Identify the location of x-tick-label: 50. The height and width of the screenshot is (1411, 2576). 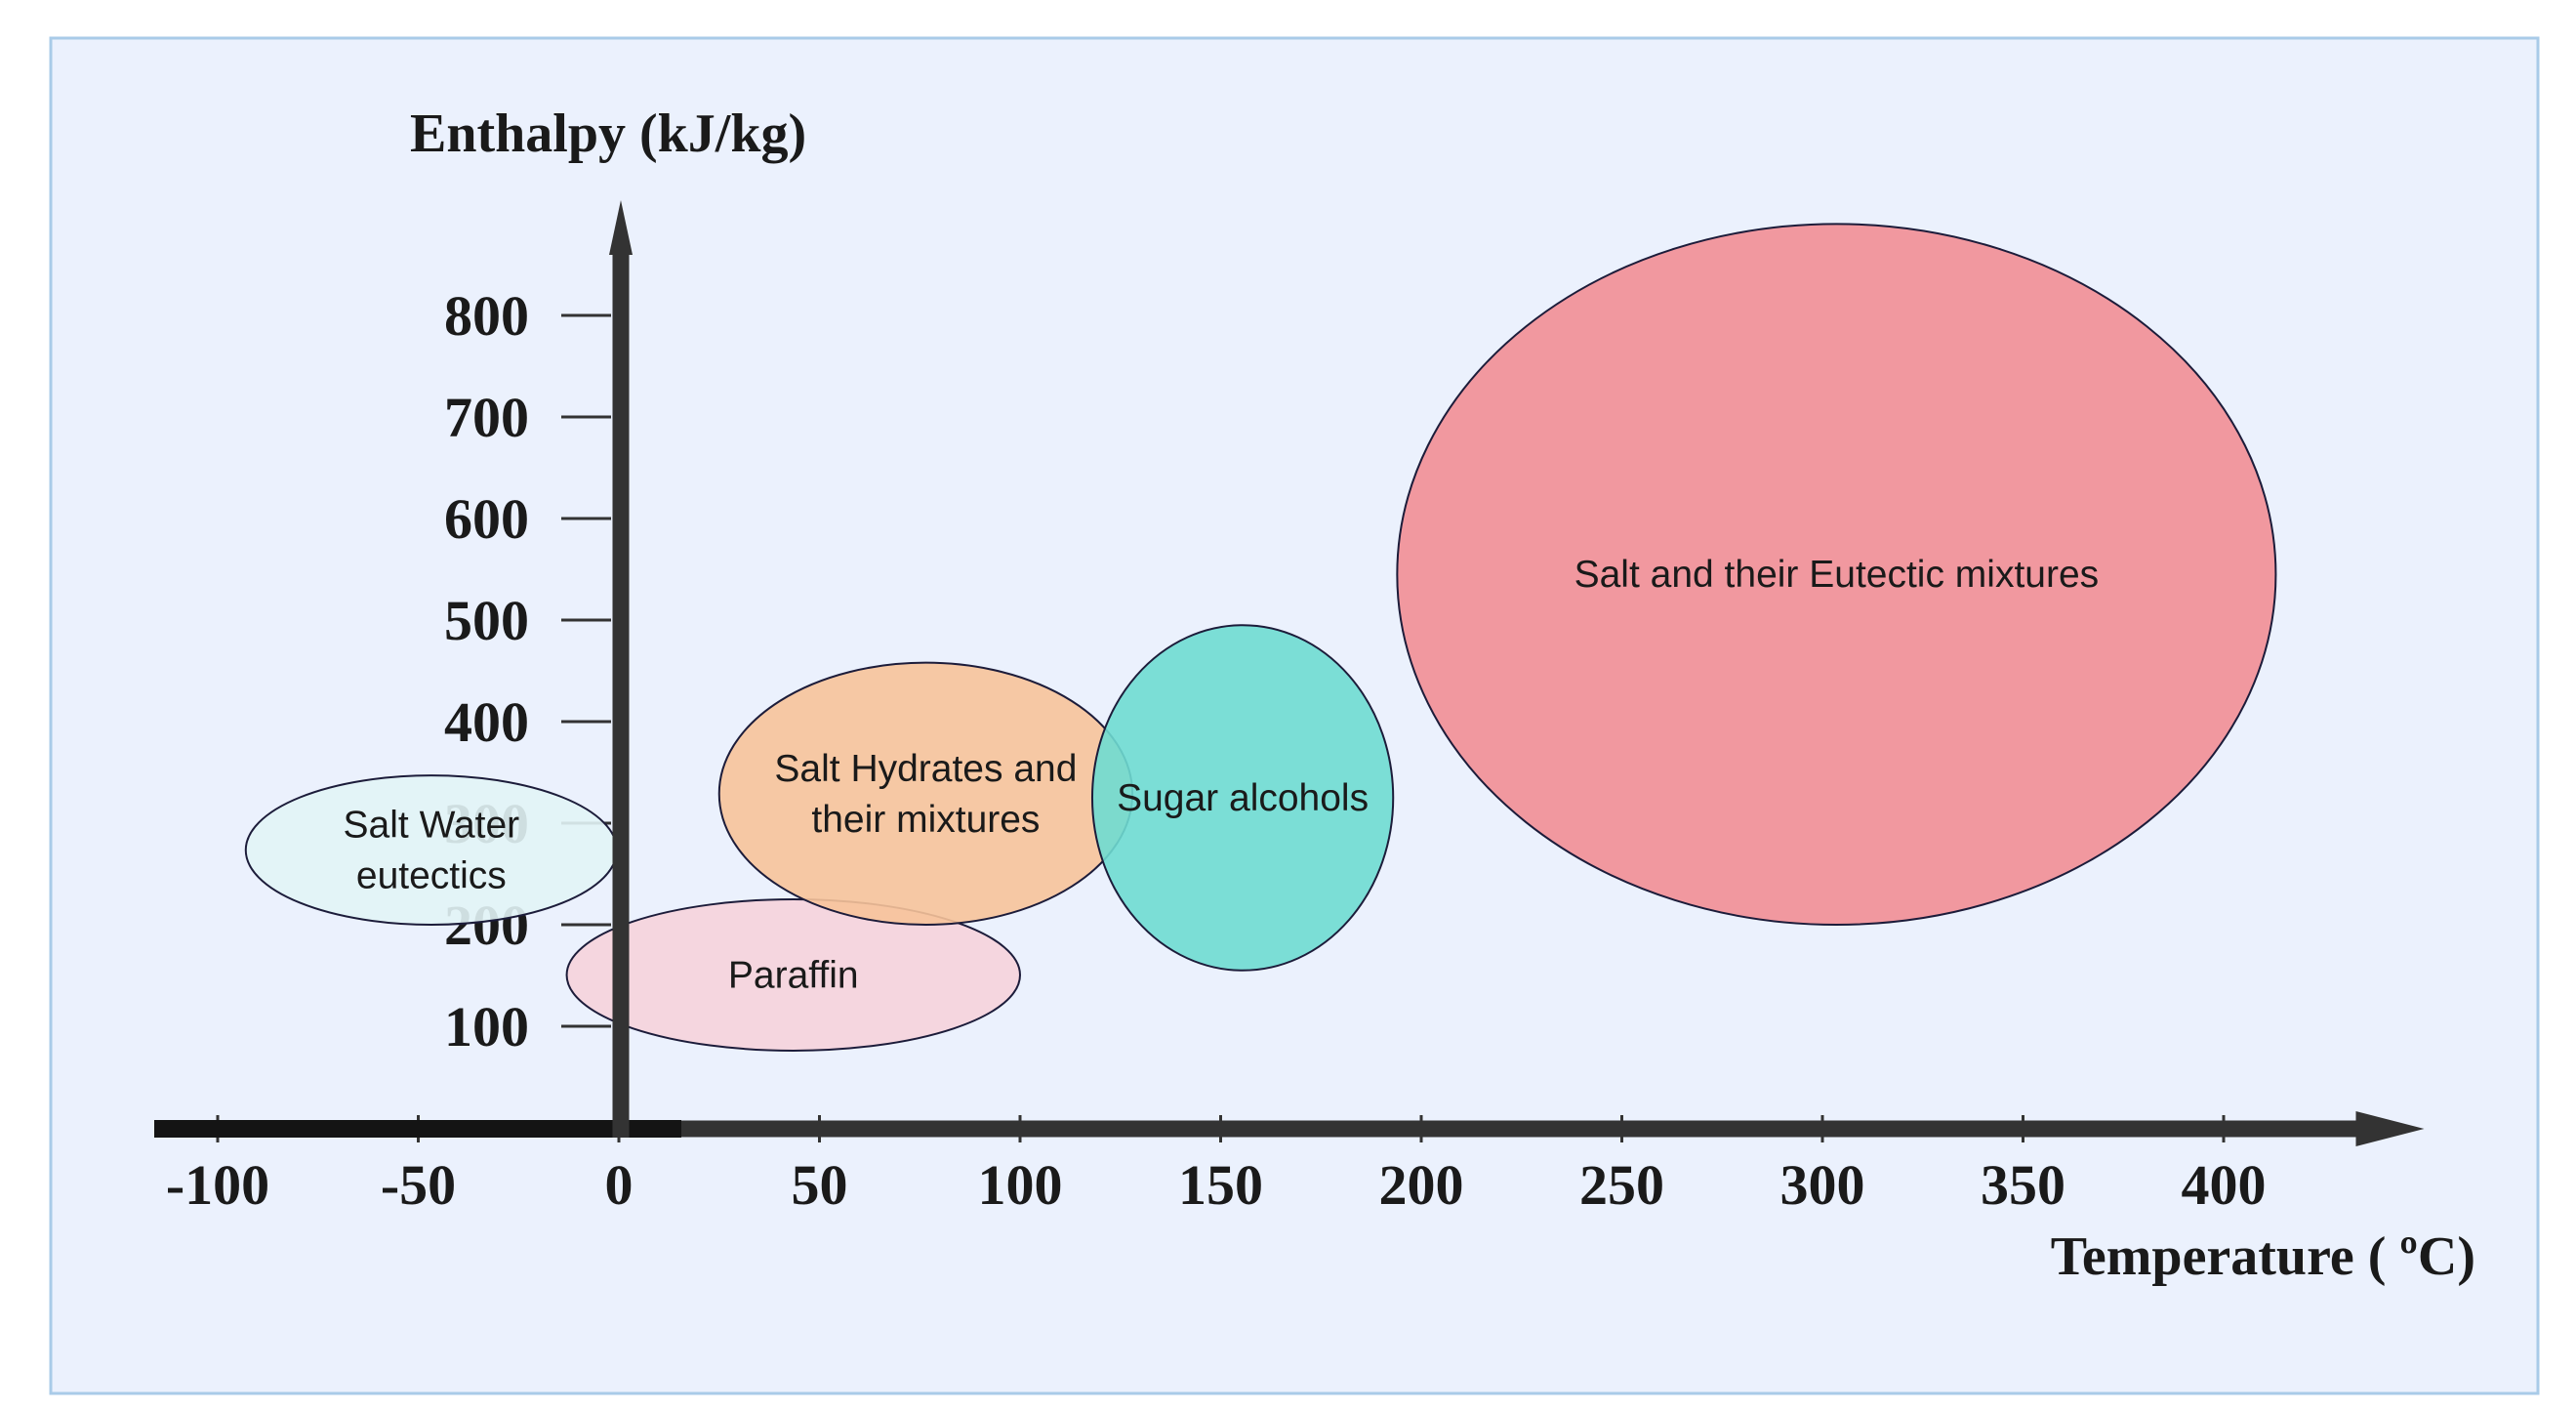
(820, 1185).